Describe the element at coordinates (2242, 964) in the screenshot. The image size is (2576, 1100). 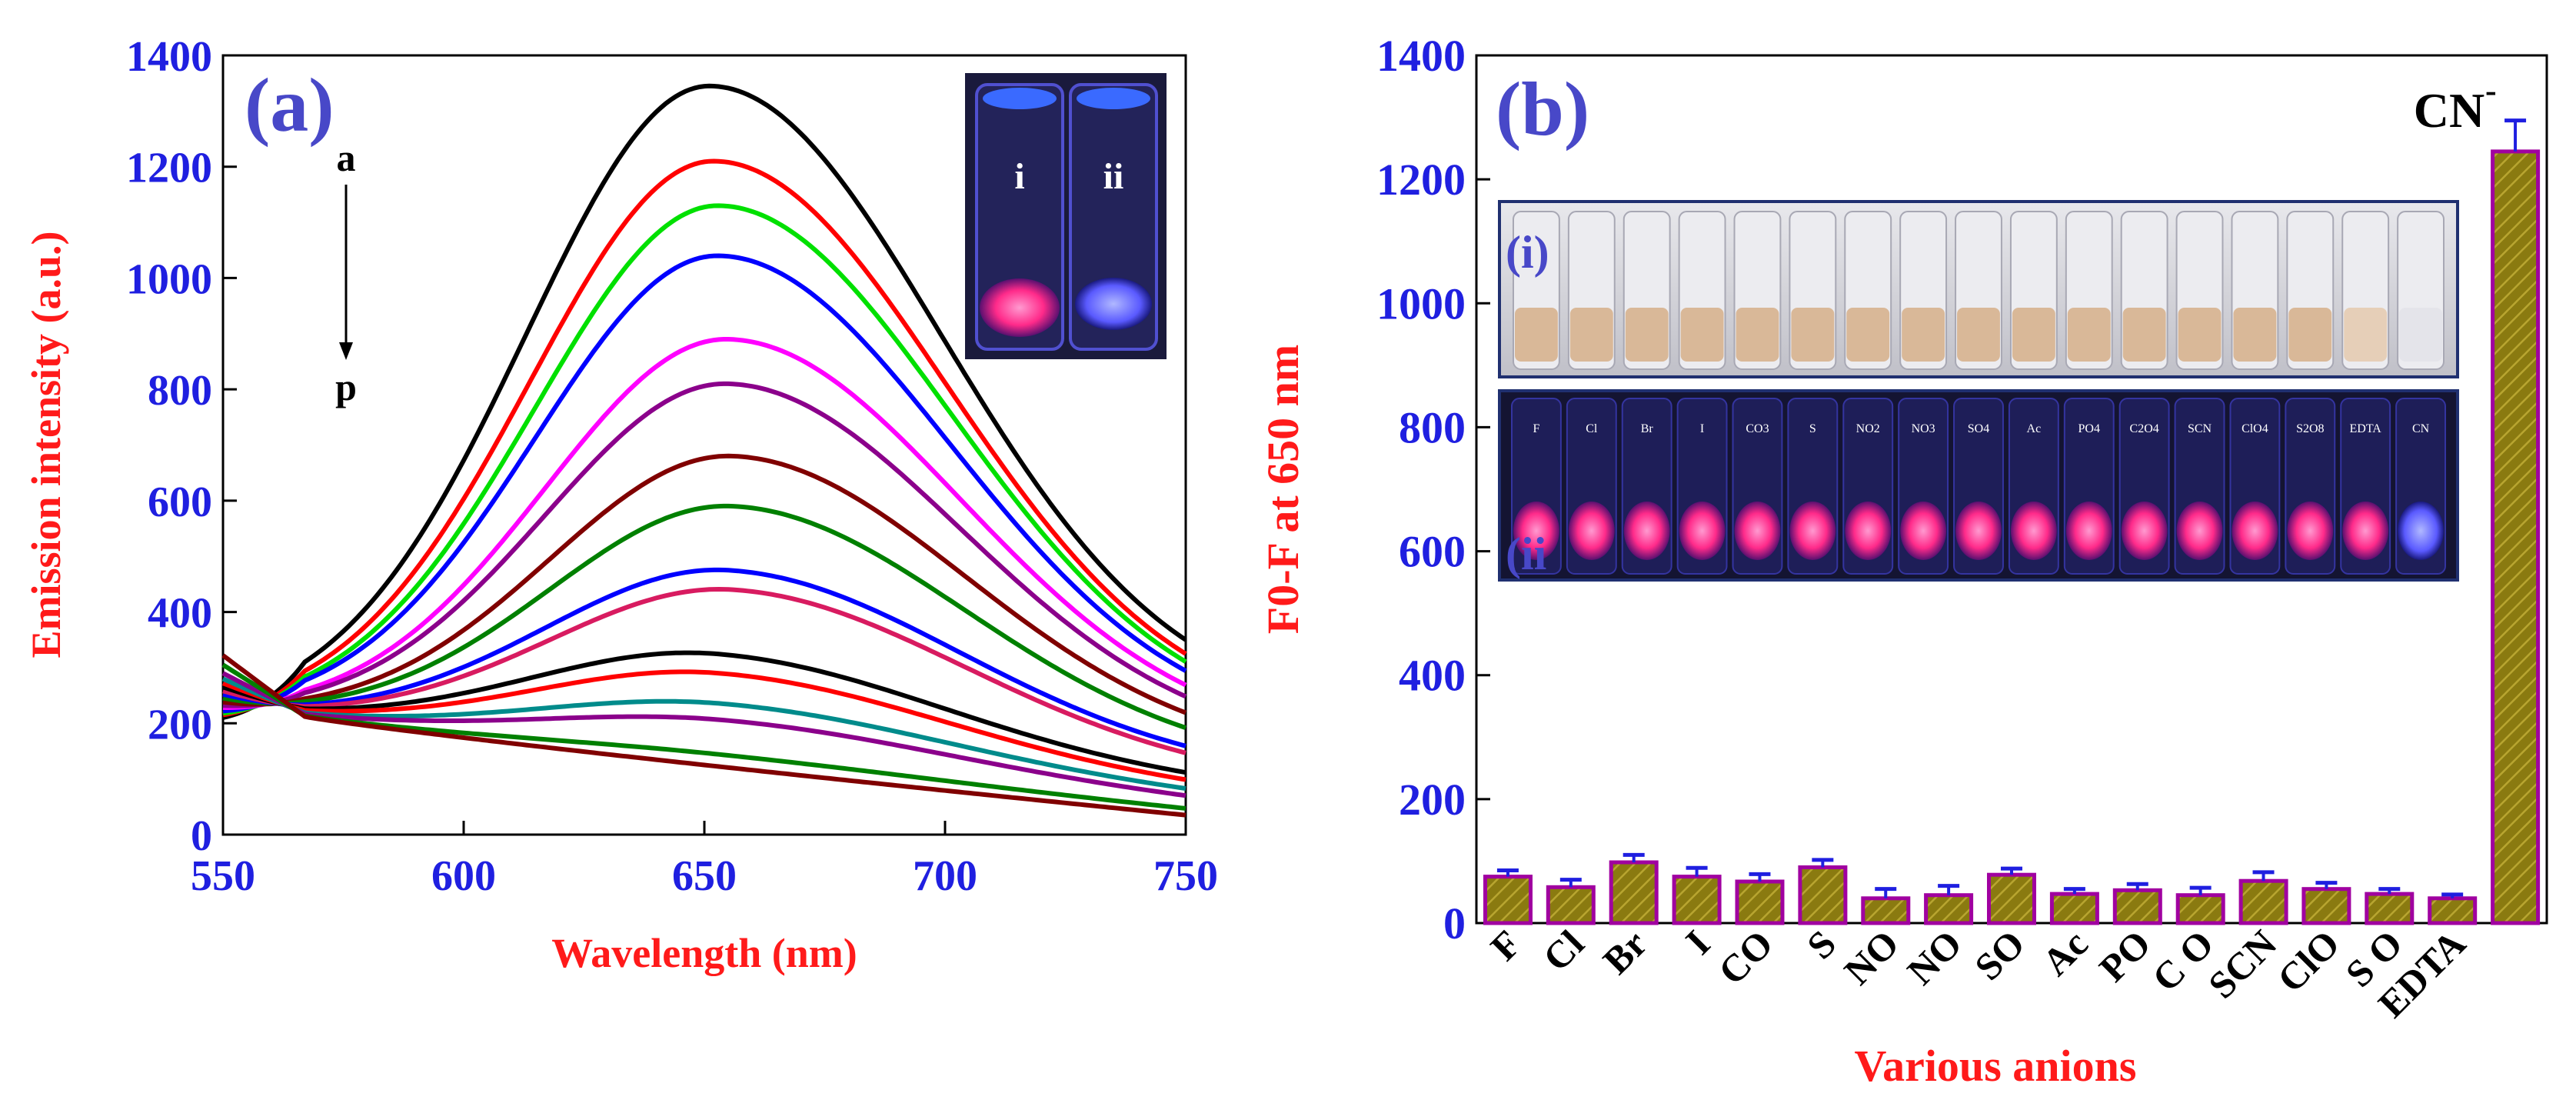
I see `x-category-label: SCN` at that location.